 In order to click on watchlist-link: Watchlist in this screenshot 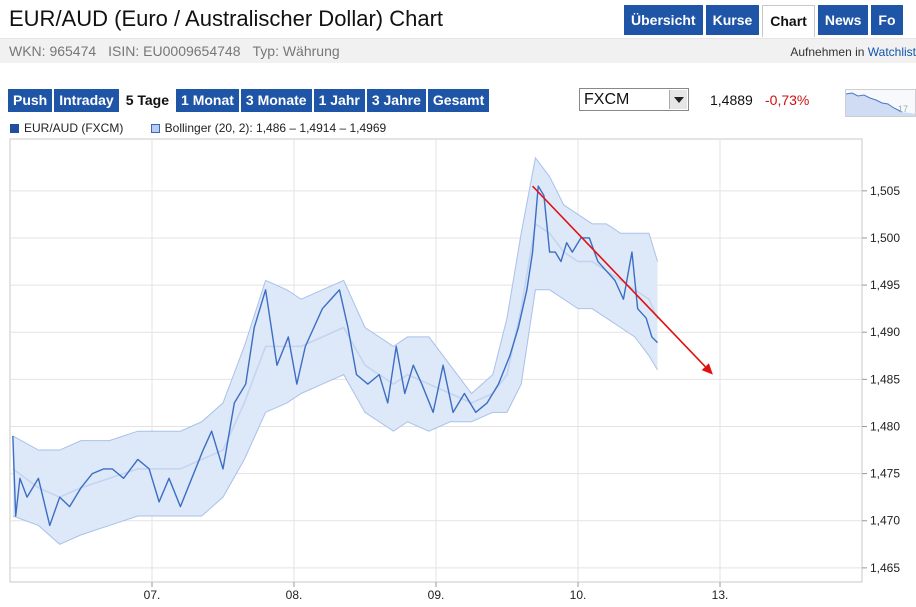, I will do `click(891, 52)`.